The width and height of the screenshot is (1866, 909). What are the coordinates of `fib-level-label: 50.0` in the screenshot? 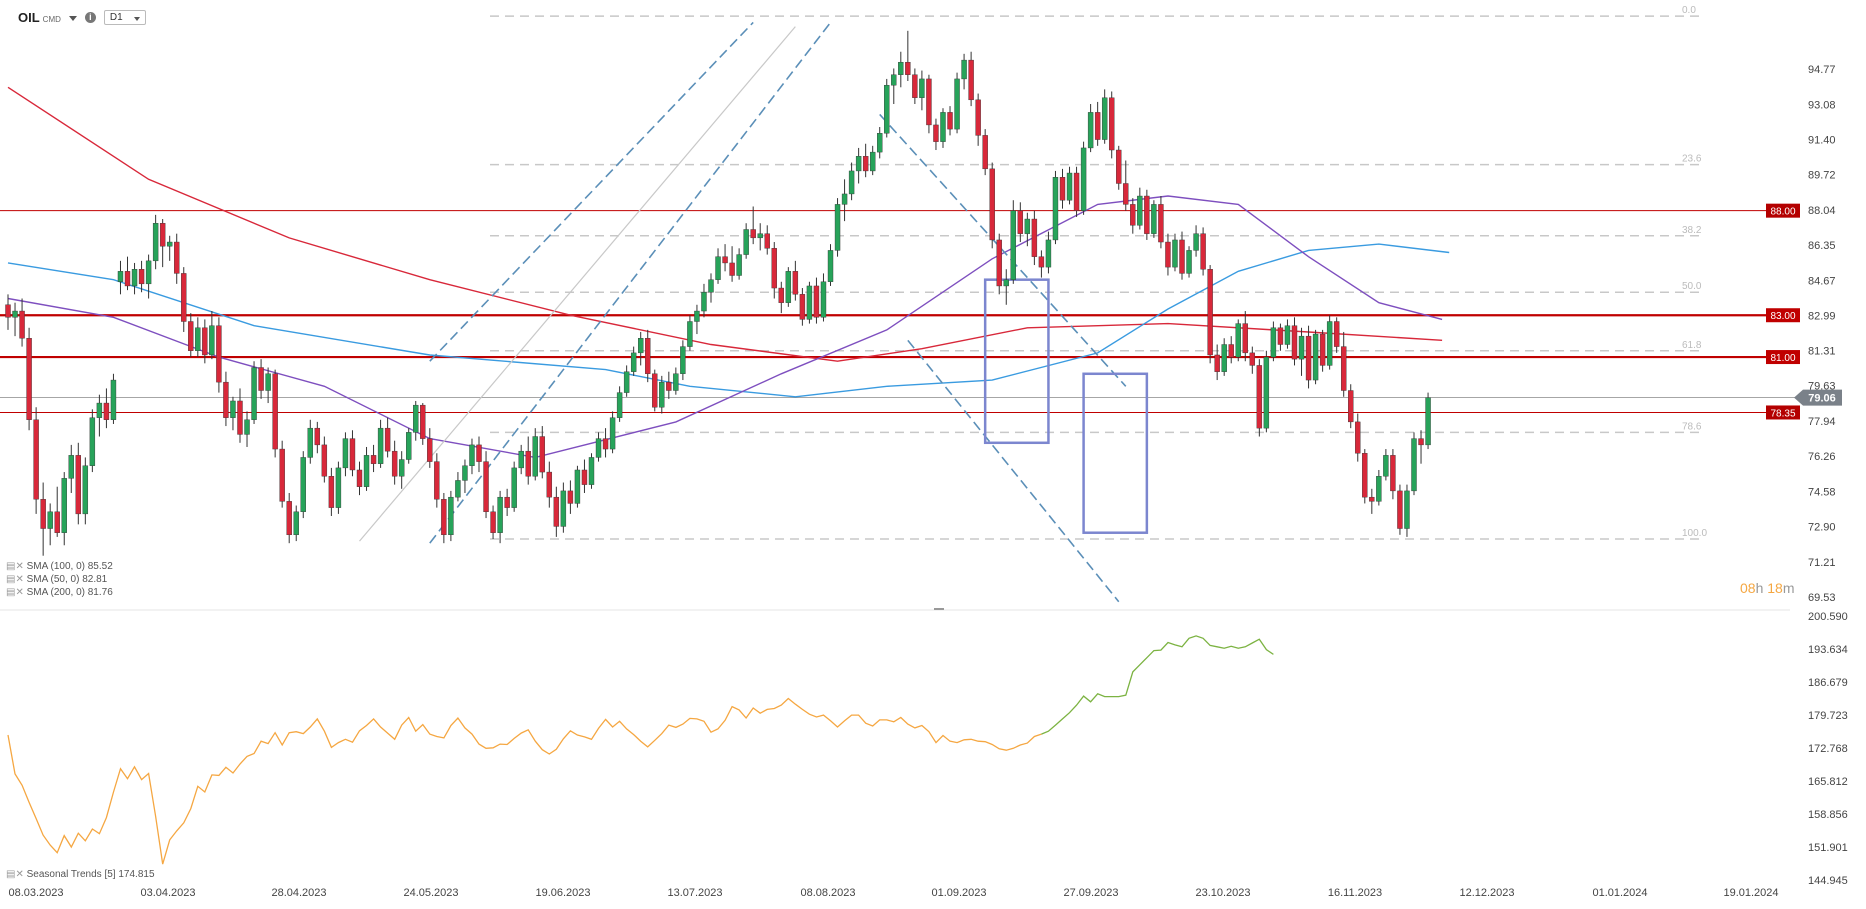 It's located at (1692, 286).